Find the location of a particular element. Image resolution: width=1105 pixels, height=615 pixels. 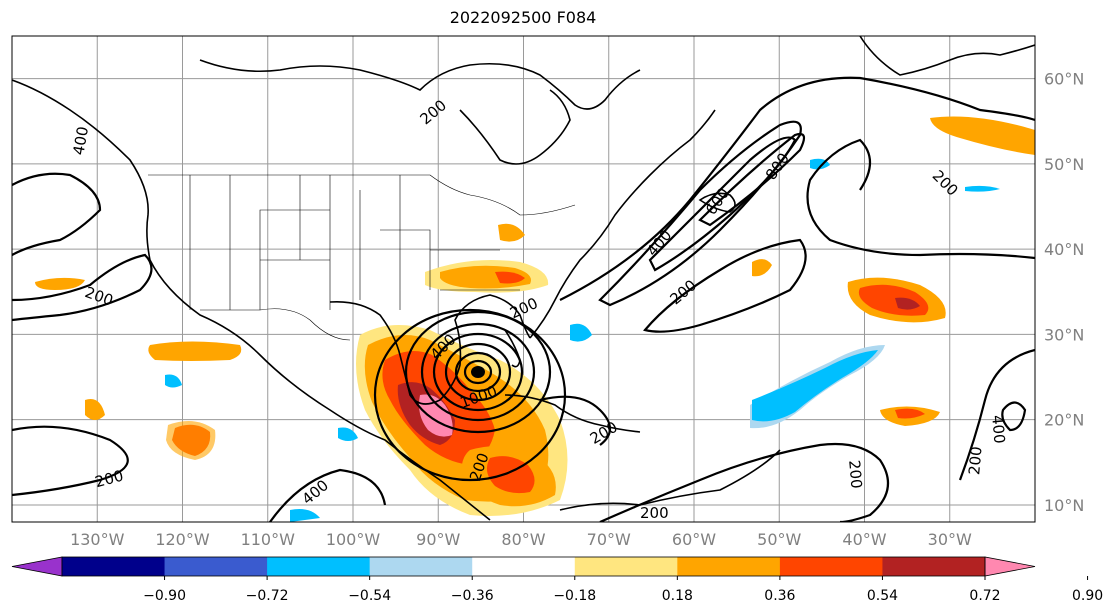

contour-400-far-east is located at coordinates (1014, 416).